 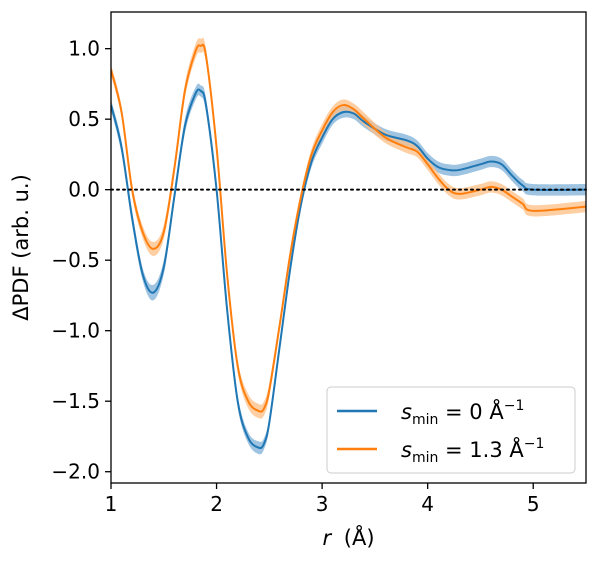 What do you see at coordinates (84, 119) in the screenshot?
I see `y-tick-label: 0.5` at bounding box center [84, 119].